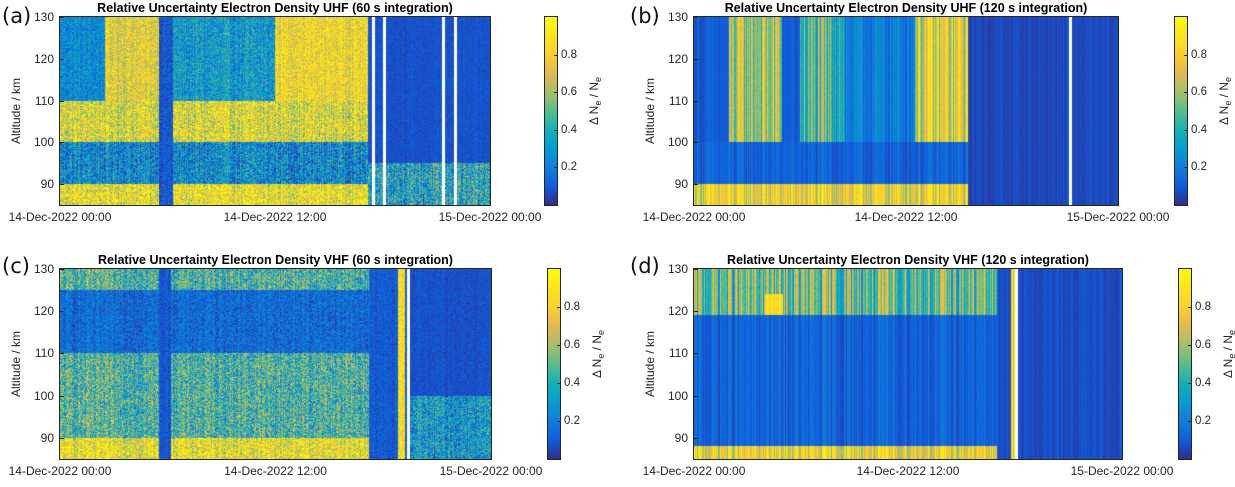 The image size is (1235, 487). What do you see at coordinates (645, 16) in the screenshot?
I see `panel-label: (b)` at bounding box center [645, 16].